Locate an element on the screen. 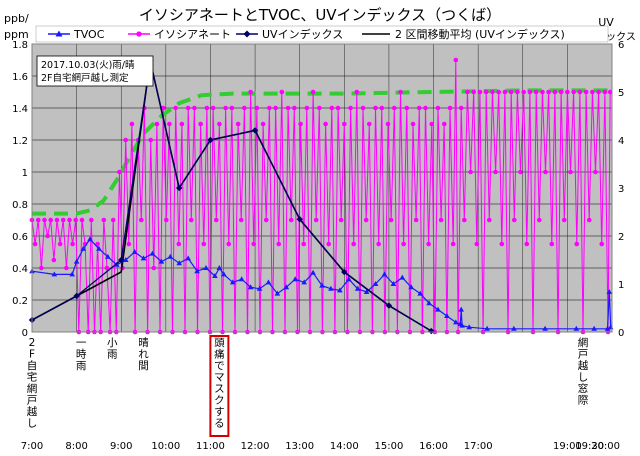  legend-box is located at coordinates (322, 34).